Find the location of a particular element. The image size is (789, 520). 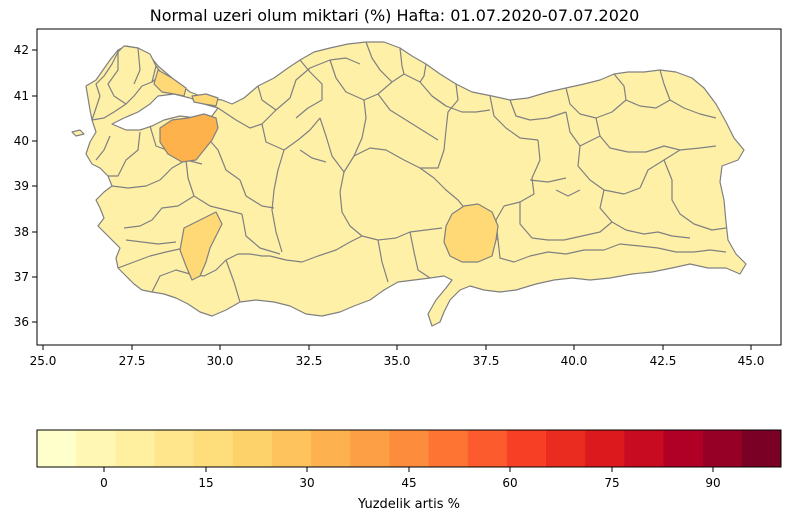

colorbar-tick-label: 45 is located at coordinates (408, 483).